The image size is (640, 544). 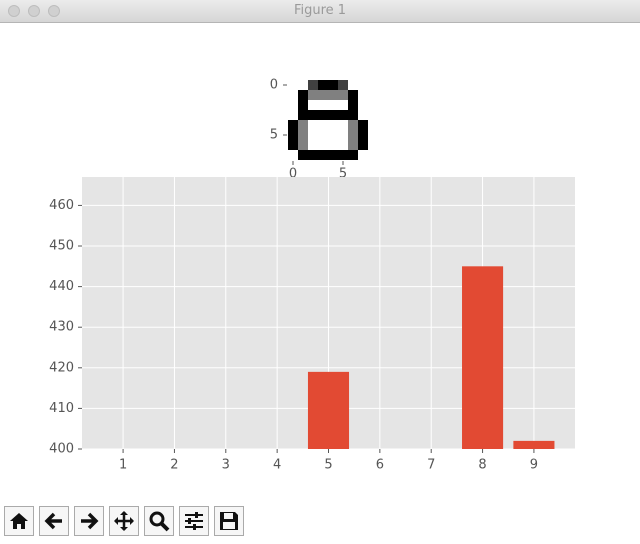 What do you see at coordinates (277, 465) in the screenshot?
I see `x-tick-label: 4` at bounding box center [277, 465].